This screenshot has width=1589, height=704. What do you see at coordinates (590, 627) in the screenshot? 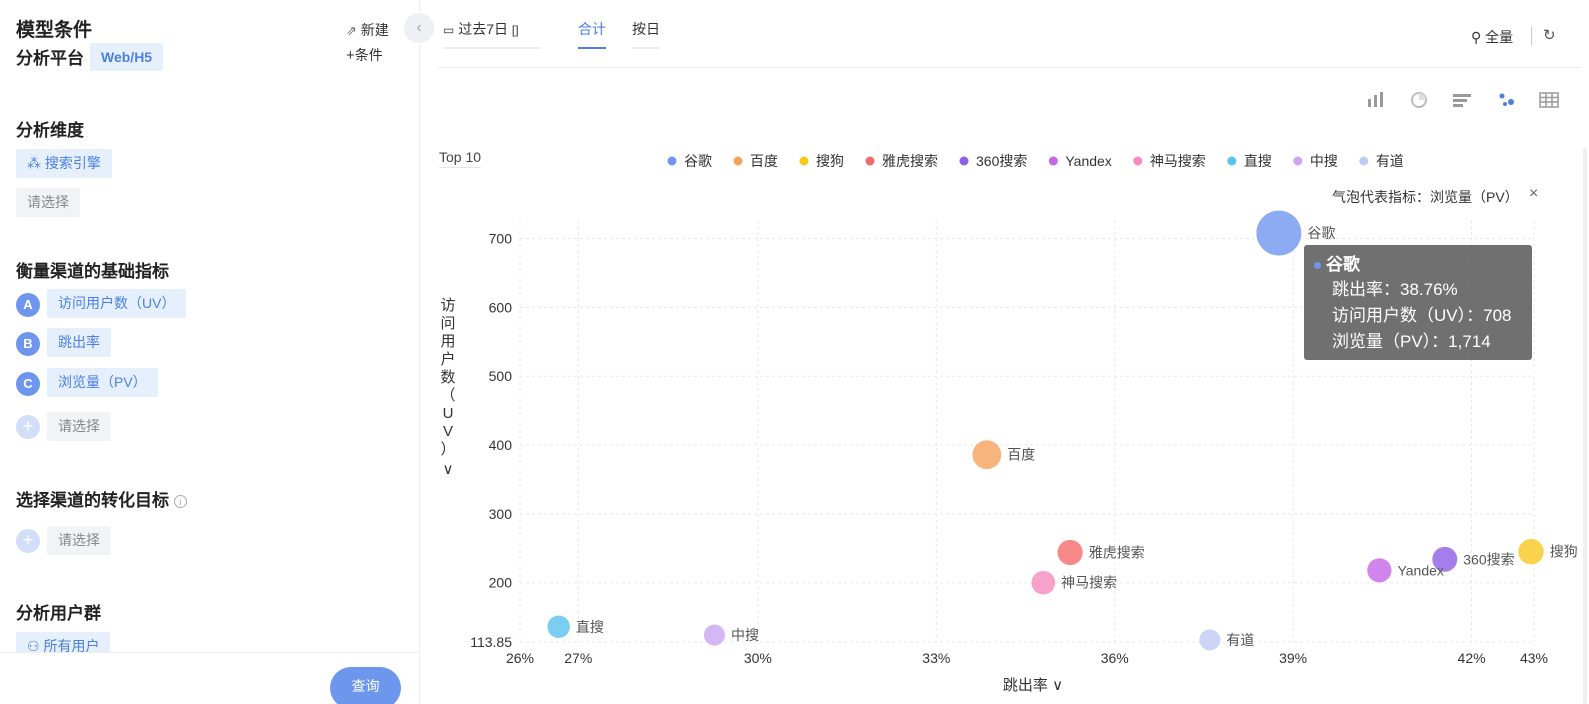
I see `bubble-label: 直搜` at bounding box center [590, 627].